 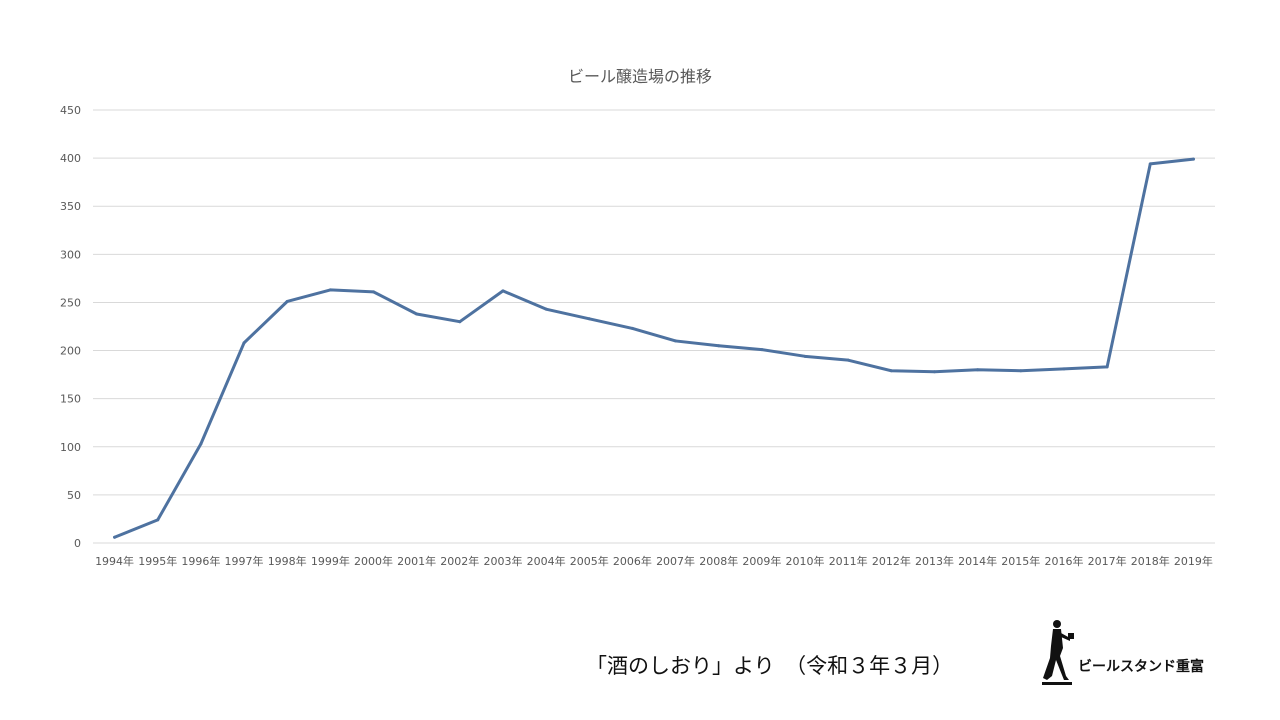 What do you see at coordinates (589, 561) in the screenshot?
I see `x-tick-label: 2005年` at bounding box center [589, 561].